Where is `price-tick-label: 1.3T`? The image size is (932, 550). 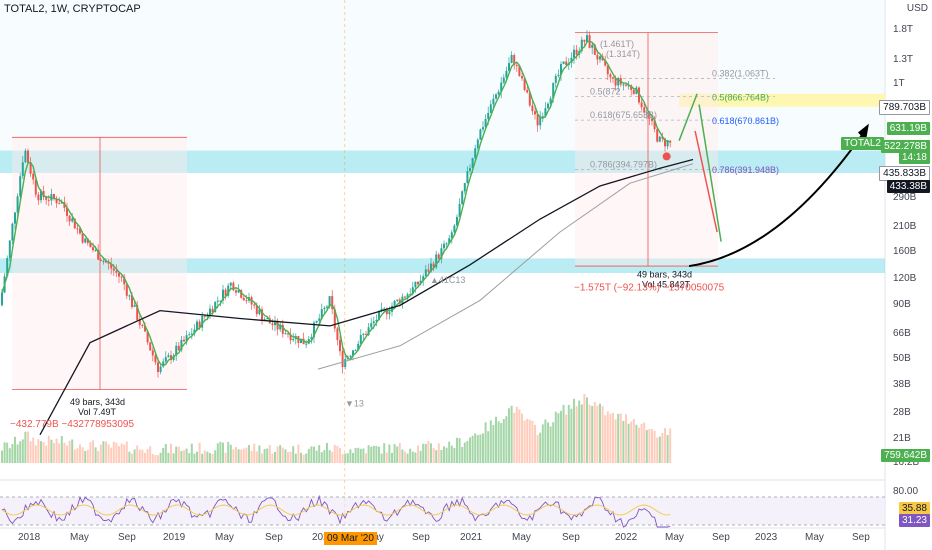
price-tick-label: 1.3T is located at coordinates (903, 59).